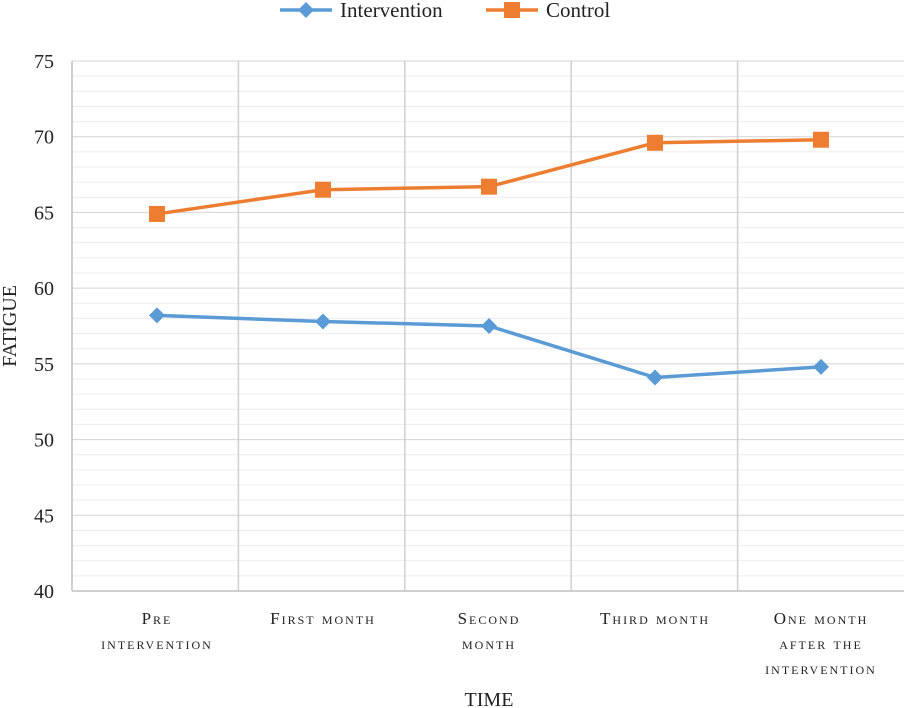 The image size is (904, 708). Describe the element at coordinates (391, 11) in the screenshot. I see `legend-label: Intervention` at that location.